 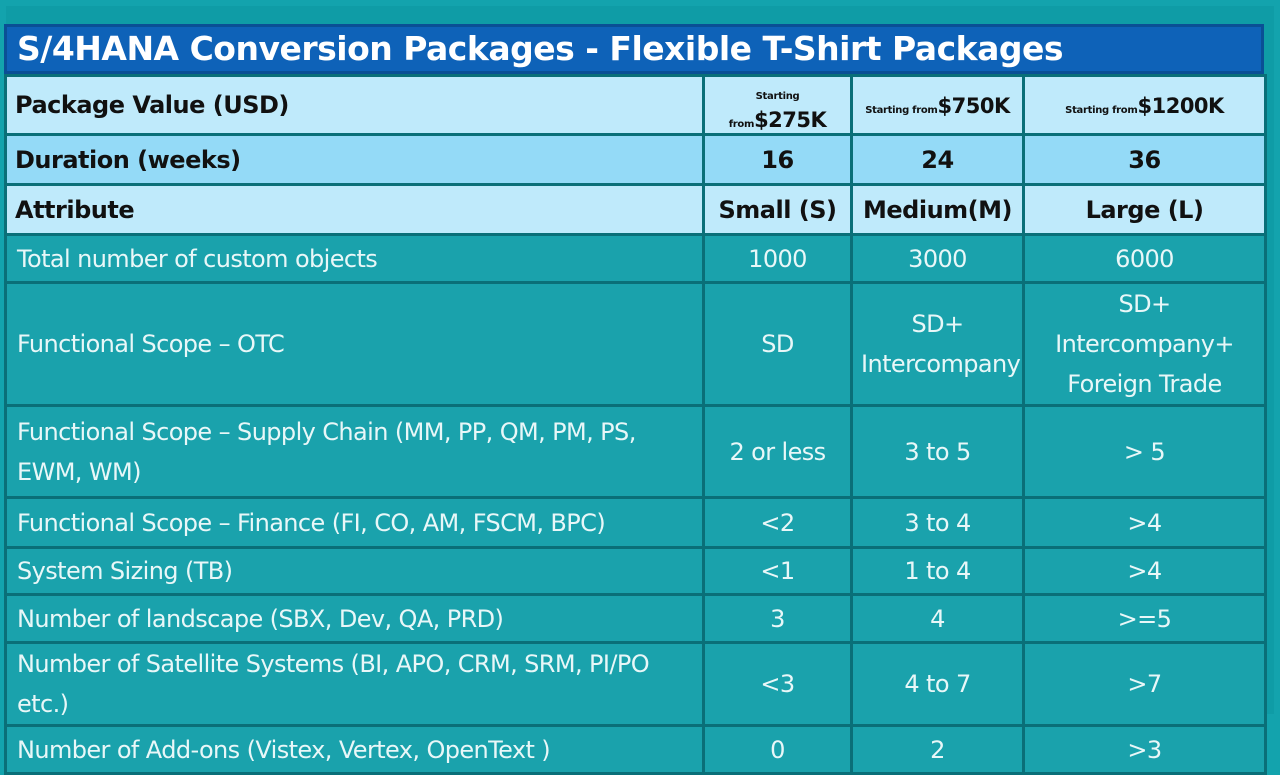 What do you see at coordinates (777, 618) in the screenshot?
I see `cell-small: 3` at bounding box center [777, 618].